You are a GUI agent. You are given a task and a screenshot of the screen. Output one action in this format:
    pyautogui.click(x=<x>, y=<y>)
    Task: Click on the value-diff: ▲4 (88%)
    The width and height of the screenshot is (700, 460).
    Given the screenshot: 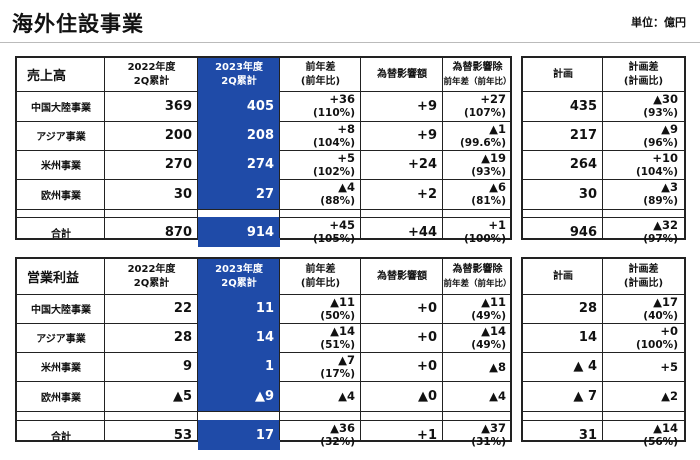 What is the action you would take?
    pyautogui.click(x=320, y=194)
    